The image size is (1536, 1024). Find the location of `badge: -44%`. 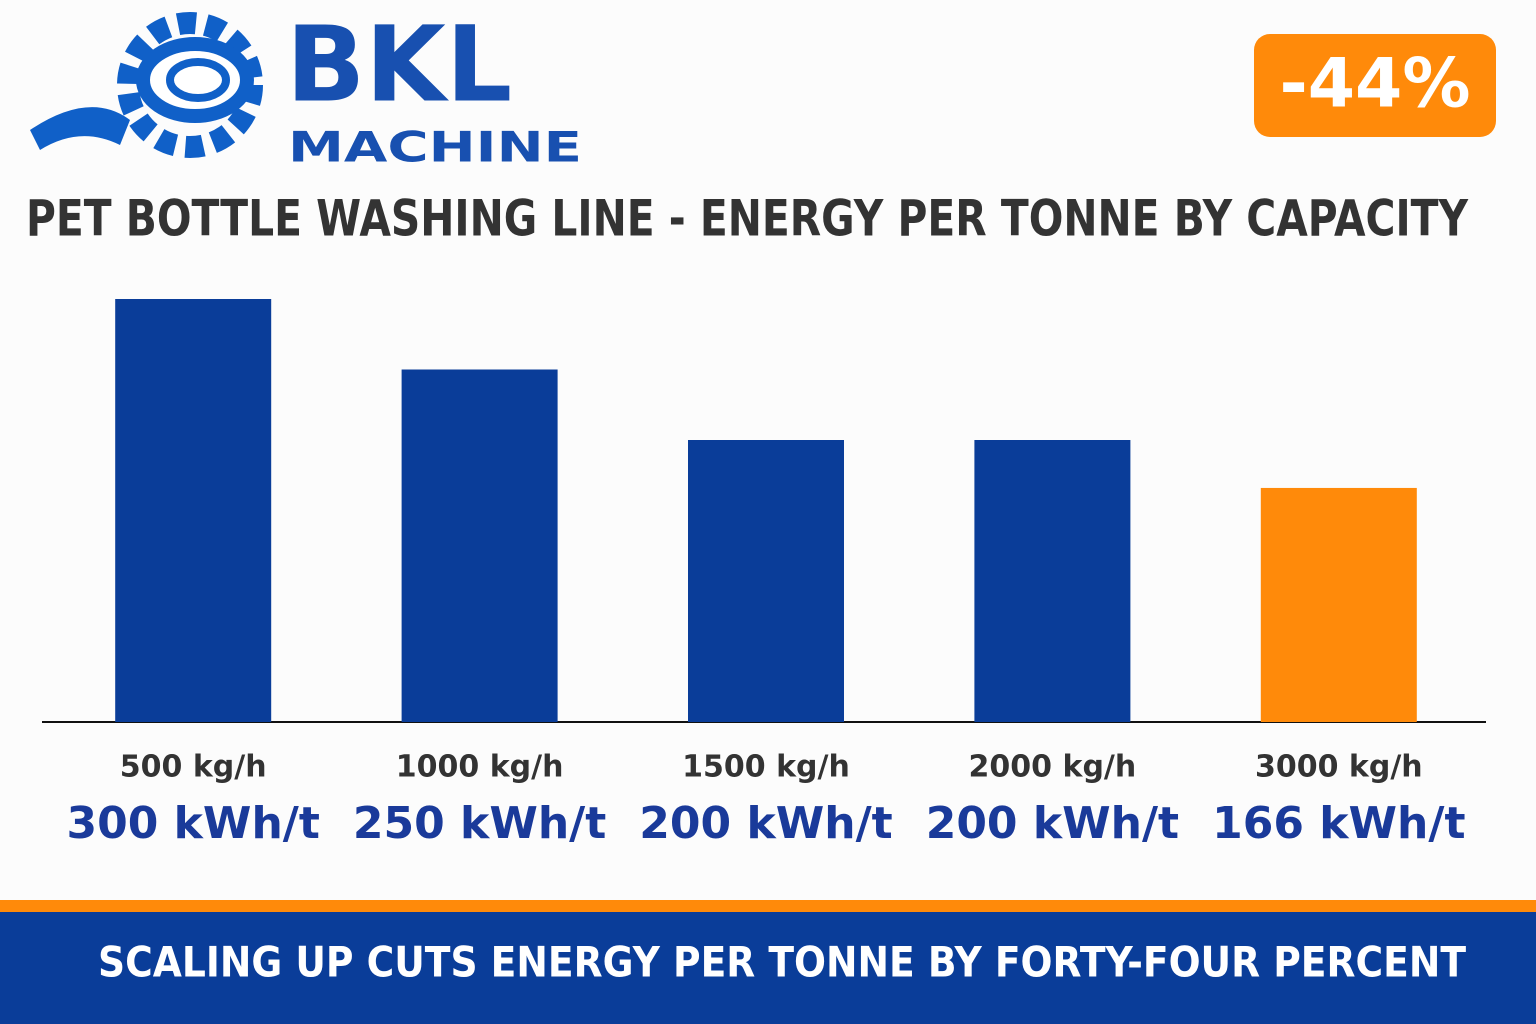

badge: -44% is located at coordinates (1375, 84).